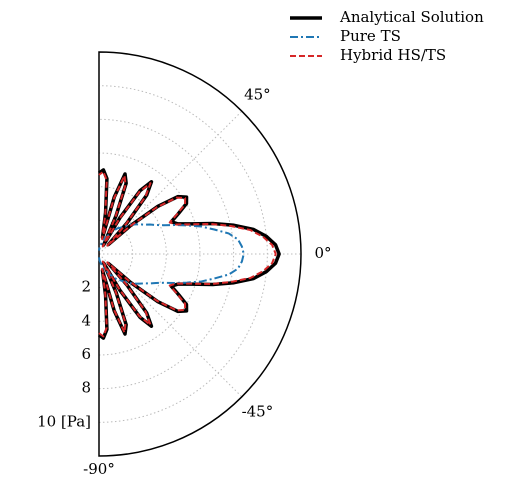 The height and width of the screenshot is (486, 525). I want to click on r-tick-label: 10 [Pa], so click(64, 421).